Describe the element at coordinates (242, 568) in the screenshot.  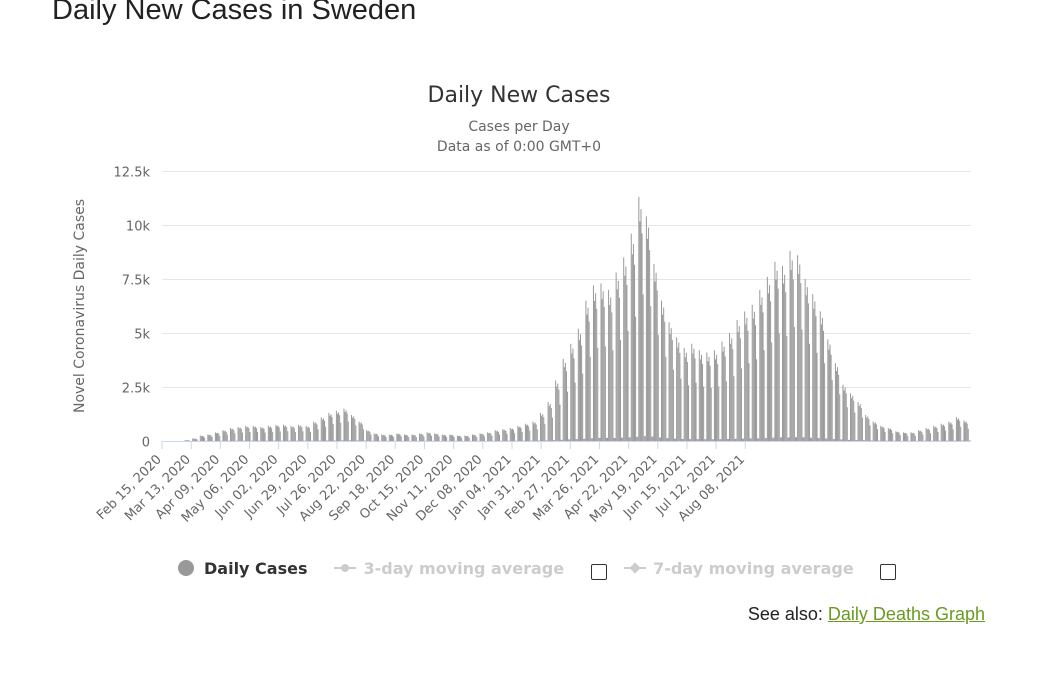
I see `legend-item-daily-cases: Daily Cases` at that location.